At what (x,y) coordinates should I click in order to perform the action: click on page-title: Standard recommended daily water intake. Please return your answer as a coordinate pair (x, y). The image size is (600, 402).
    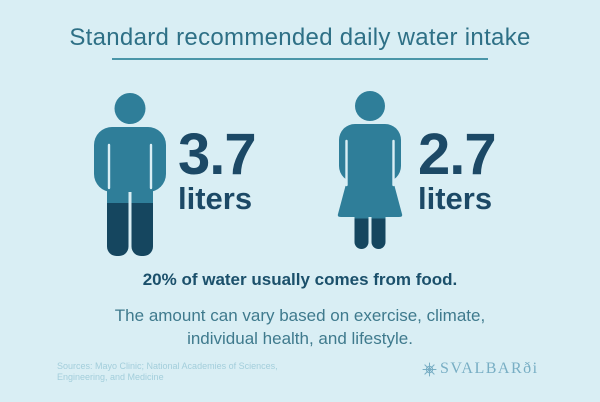
    Looking at the image, I should click on (300, 37).